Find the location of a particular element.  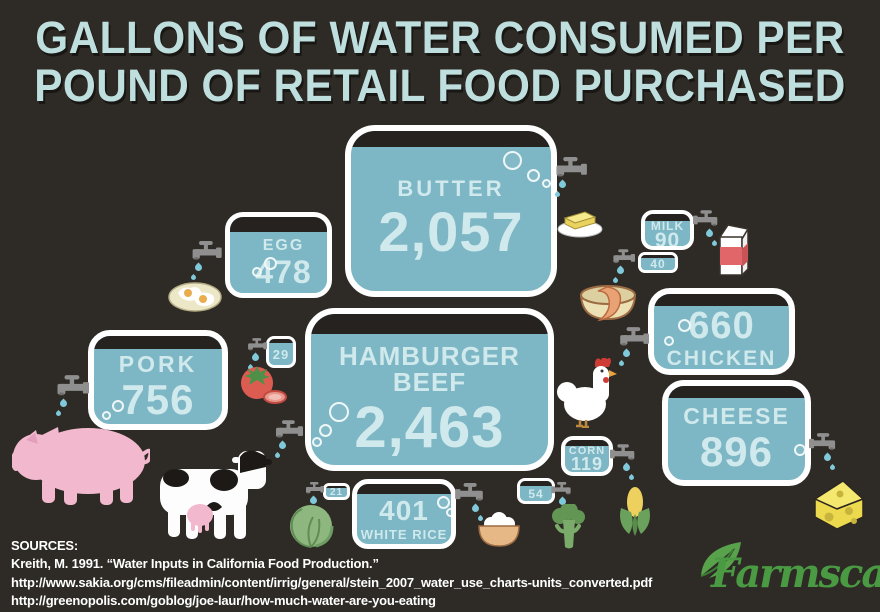

egg-plate-icon is located at coordinates (195, 297).